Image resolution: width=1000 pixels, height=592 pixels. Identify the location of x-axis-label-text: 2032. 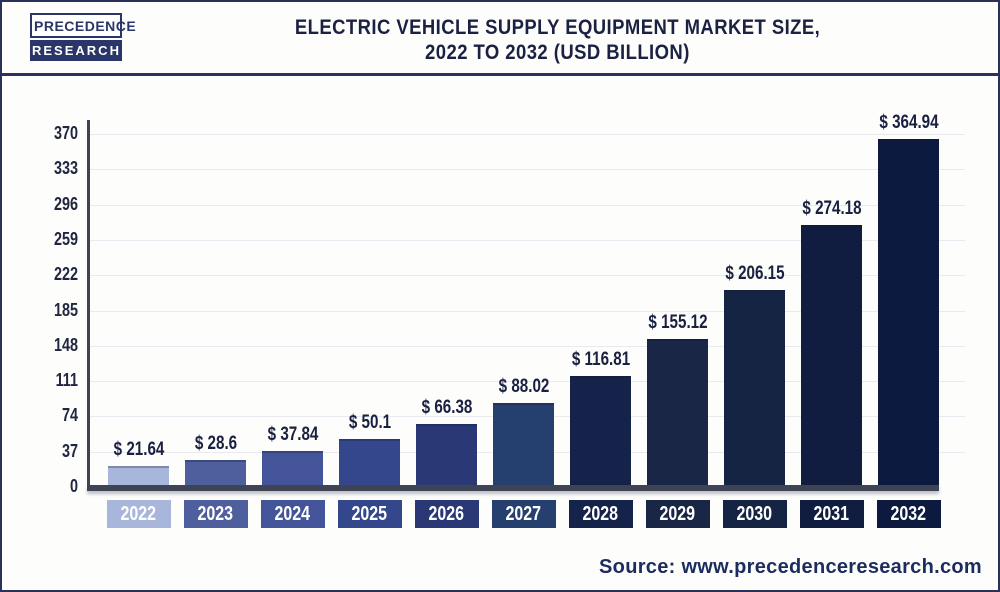
(908, 513).